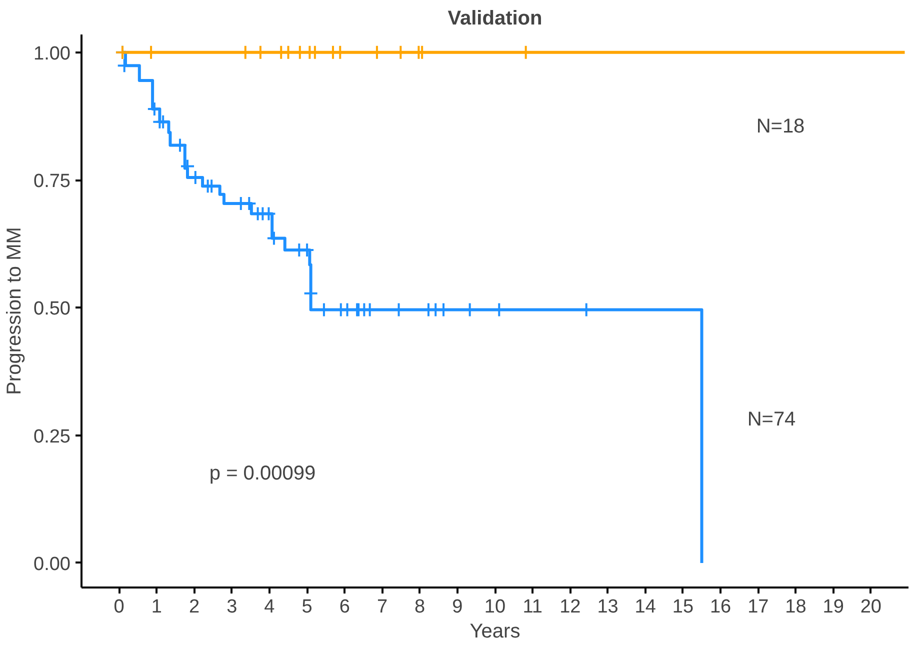 Image resolution: width=914 pixels, height=645 pixels. What do you see at coordinates (758, 607) in the screenshot?
I see `x-tick-label: 17` at bounding box center [758, 607].